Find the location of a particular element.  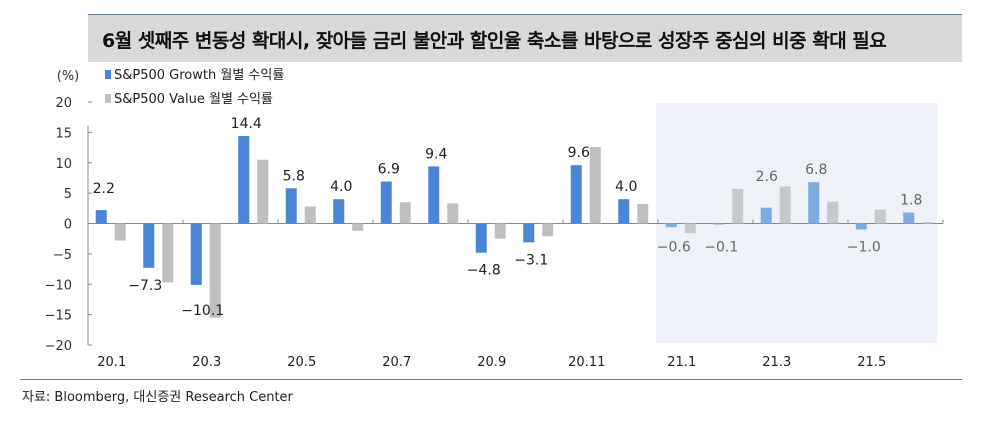

legend-label: S&P500 Value 월별 수익률 is located at coordinates (193, 99).